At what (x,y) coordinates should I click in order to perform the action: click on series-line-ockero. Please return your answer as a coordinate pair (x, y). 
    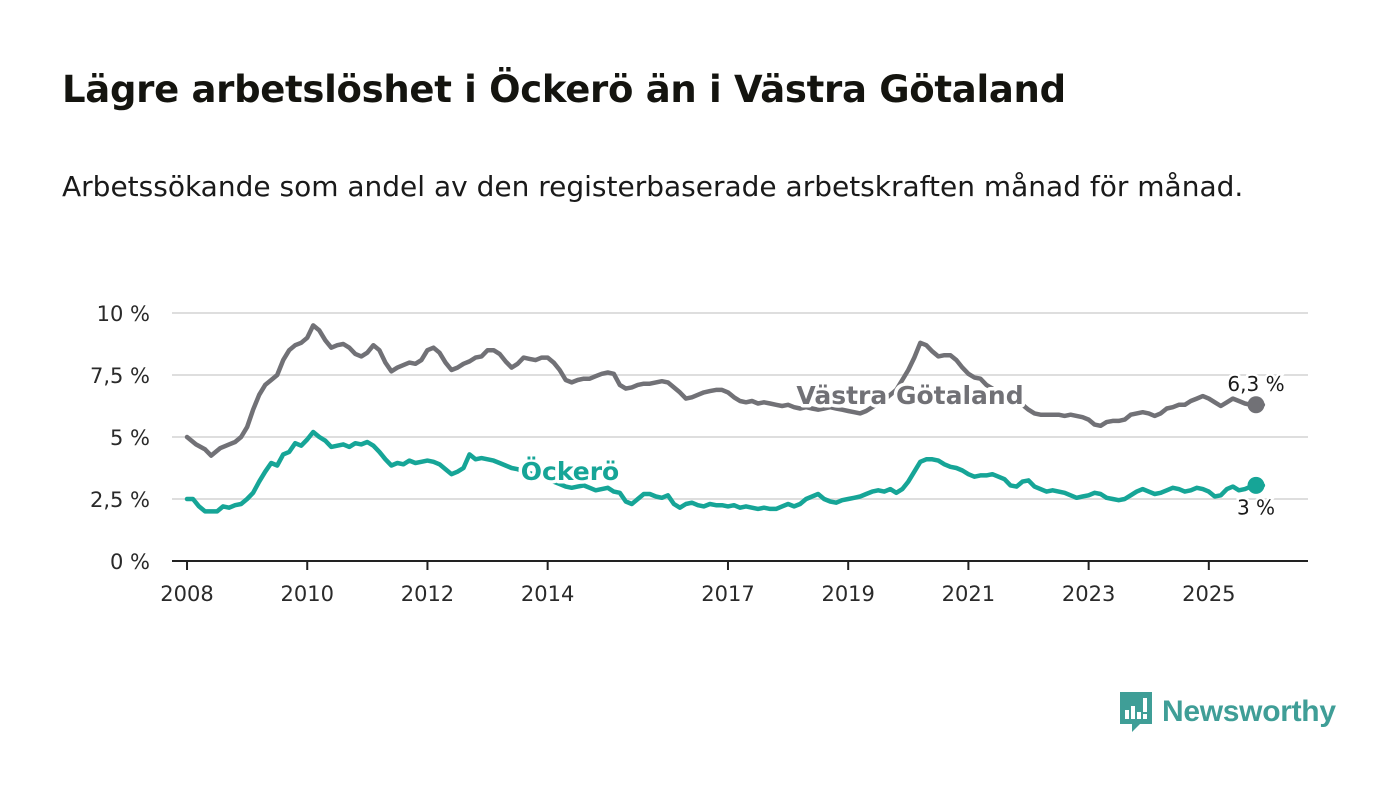
    Looking at the image, I should click on (725, 471).